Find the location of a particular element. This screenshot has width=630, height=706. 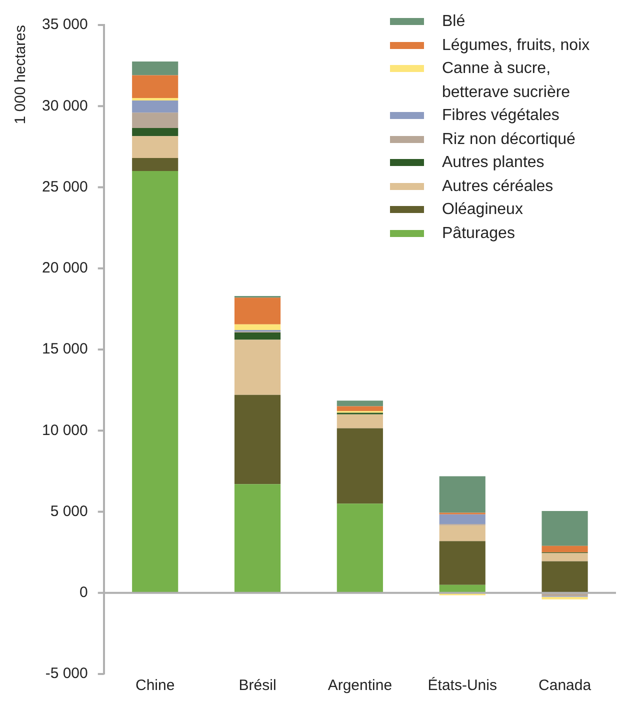

y-tick-label: 0 is located at coordinates (84, 593).